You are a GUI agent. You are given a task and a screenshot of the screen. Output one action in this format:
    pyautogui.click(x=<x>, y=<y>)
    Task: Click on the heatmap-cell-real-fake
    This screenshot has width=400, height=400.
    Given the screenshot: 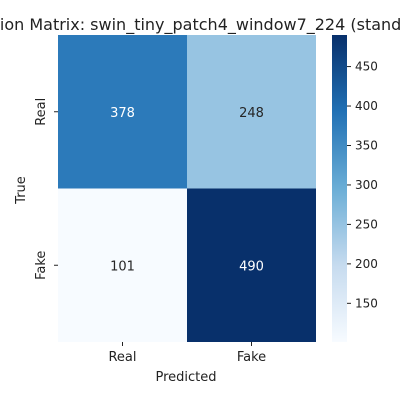 What is the action you would take?
    pyautogui.click(x=251, y=112)
    